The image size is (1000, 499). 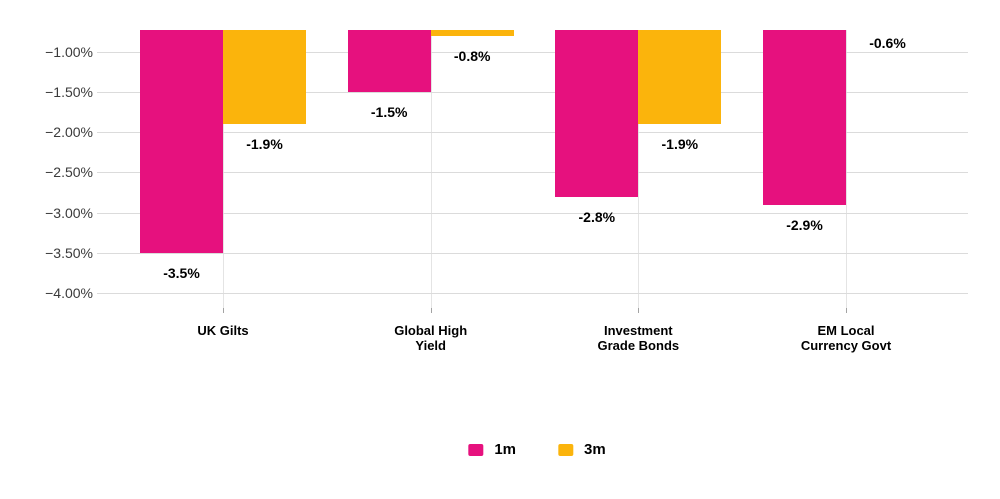 I want to click on y-axis-tick-label: −3.00%, so click(x=69, y=212).